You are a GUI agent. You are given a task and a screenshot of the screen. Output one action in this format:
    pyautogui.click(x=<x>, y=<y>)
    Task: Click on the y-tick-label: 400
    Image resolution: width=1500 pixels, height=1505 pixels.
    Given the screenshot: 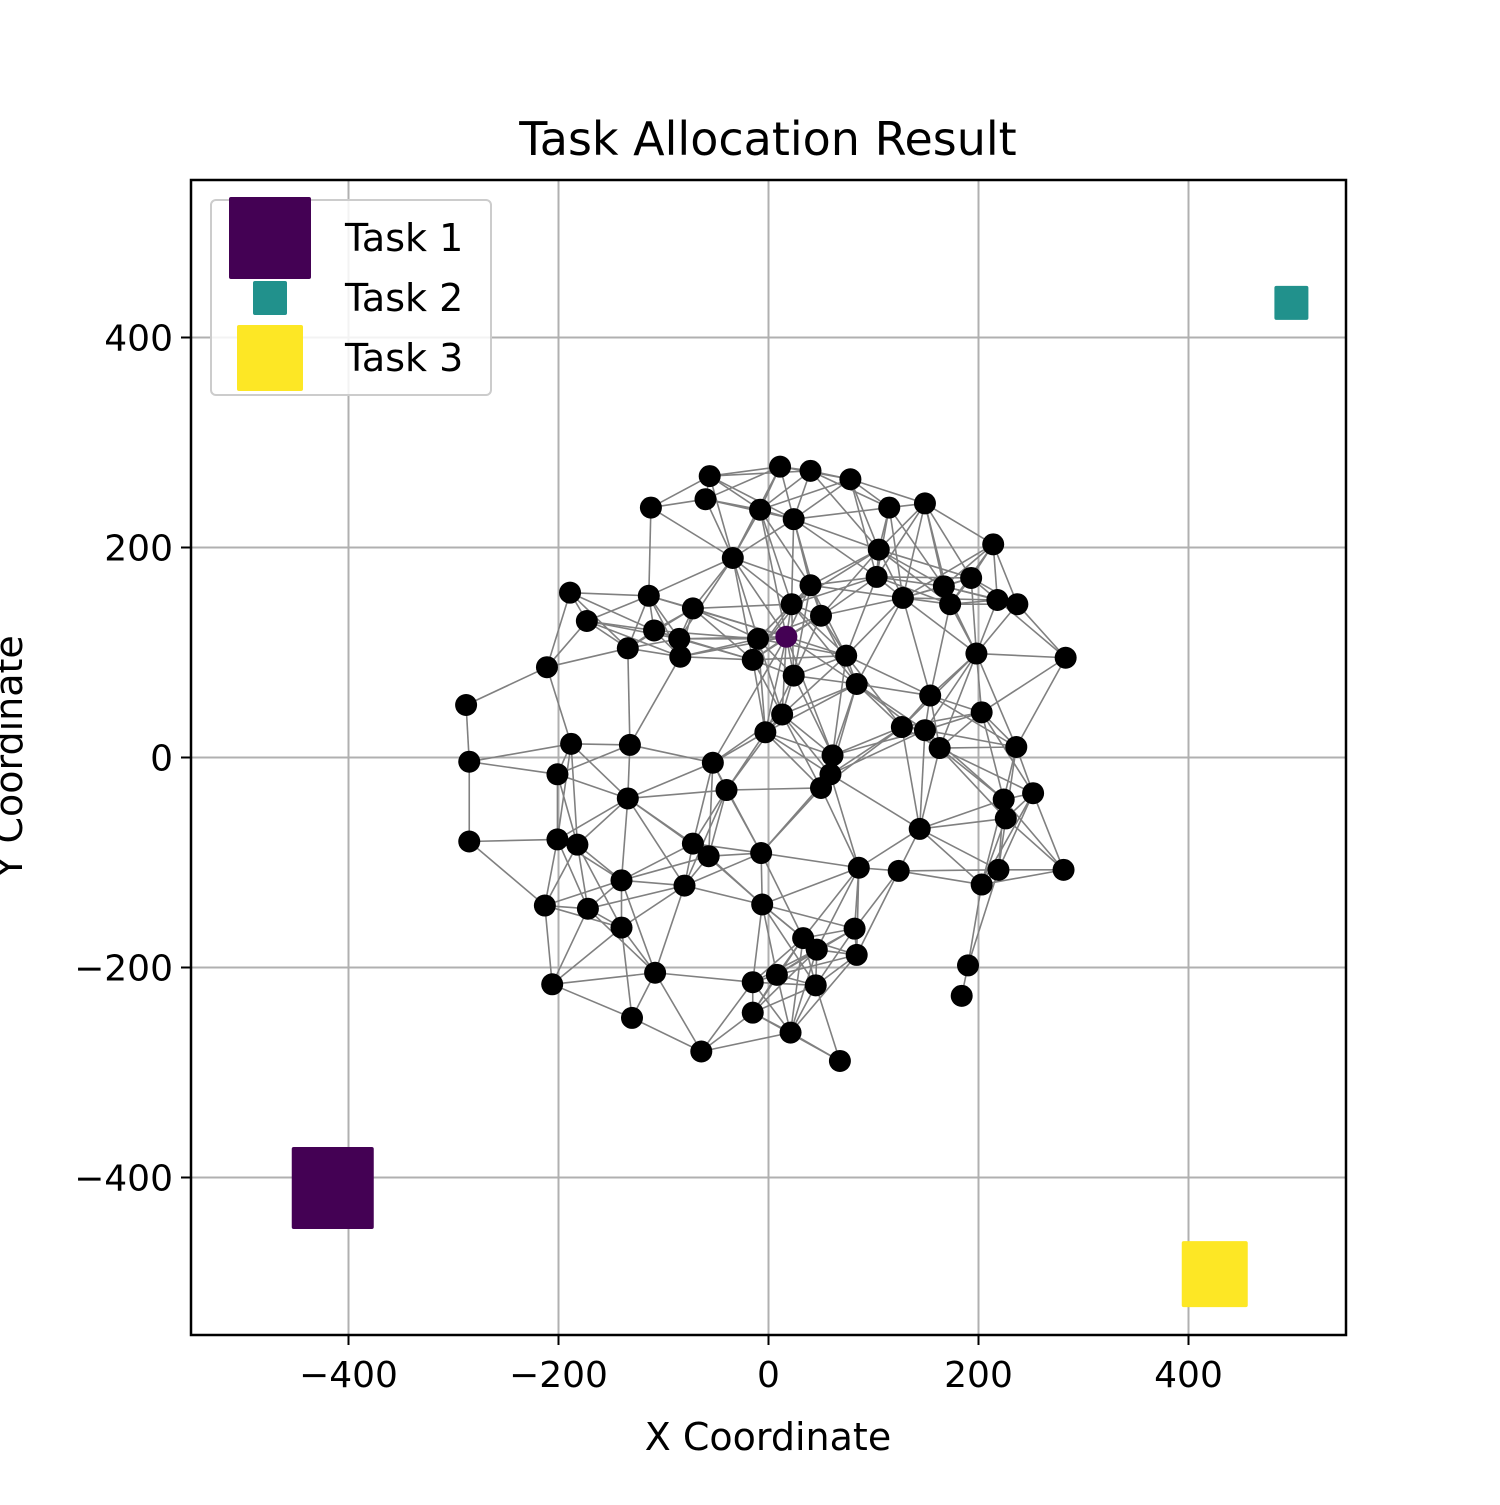 What is the action you would take?
    pyautogui.click(x=138, y=339)
    